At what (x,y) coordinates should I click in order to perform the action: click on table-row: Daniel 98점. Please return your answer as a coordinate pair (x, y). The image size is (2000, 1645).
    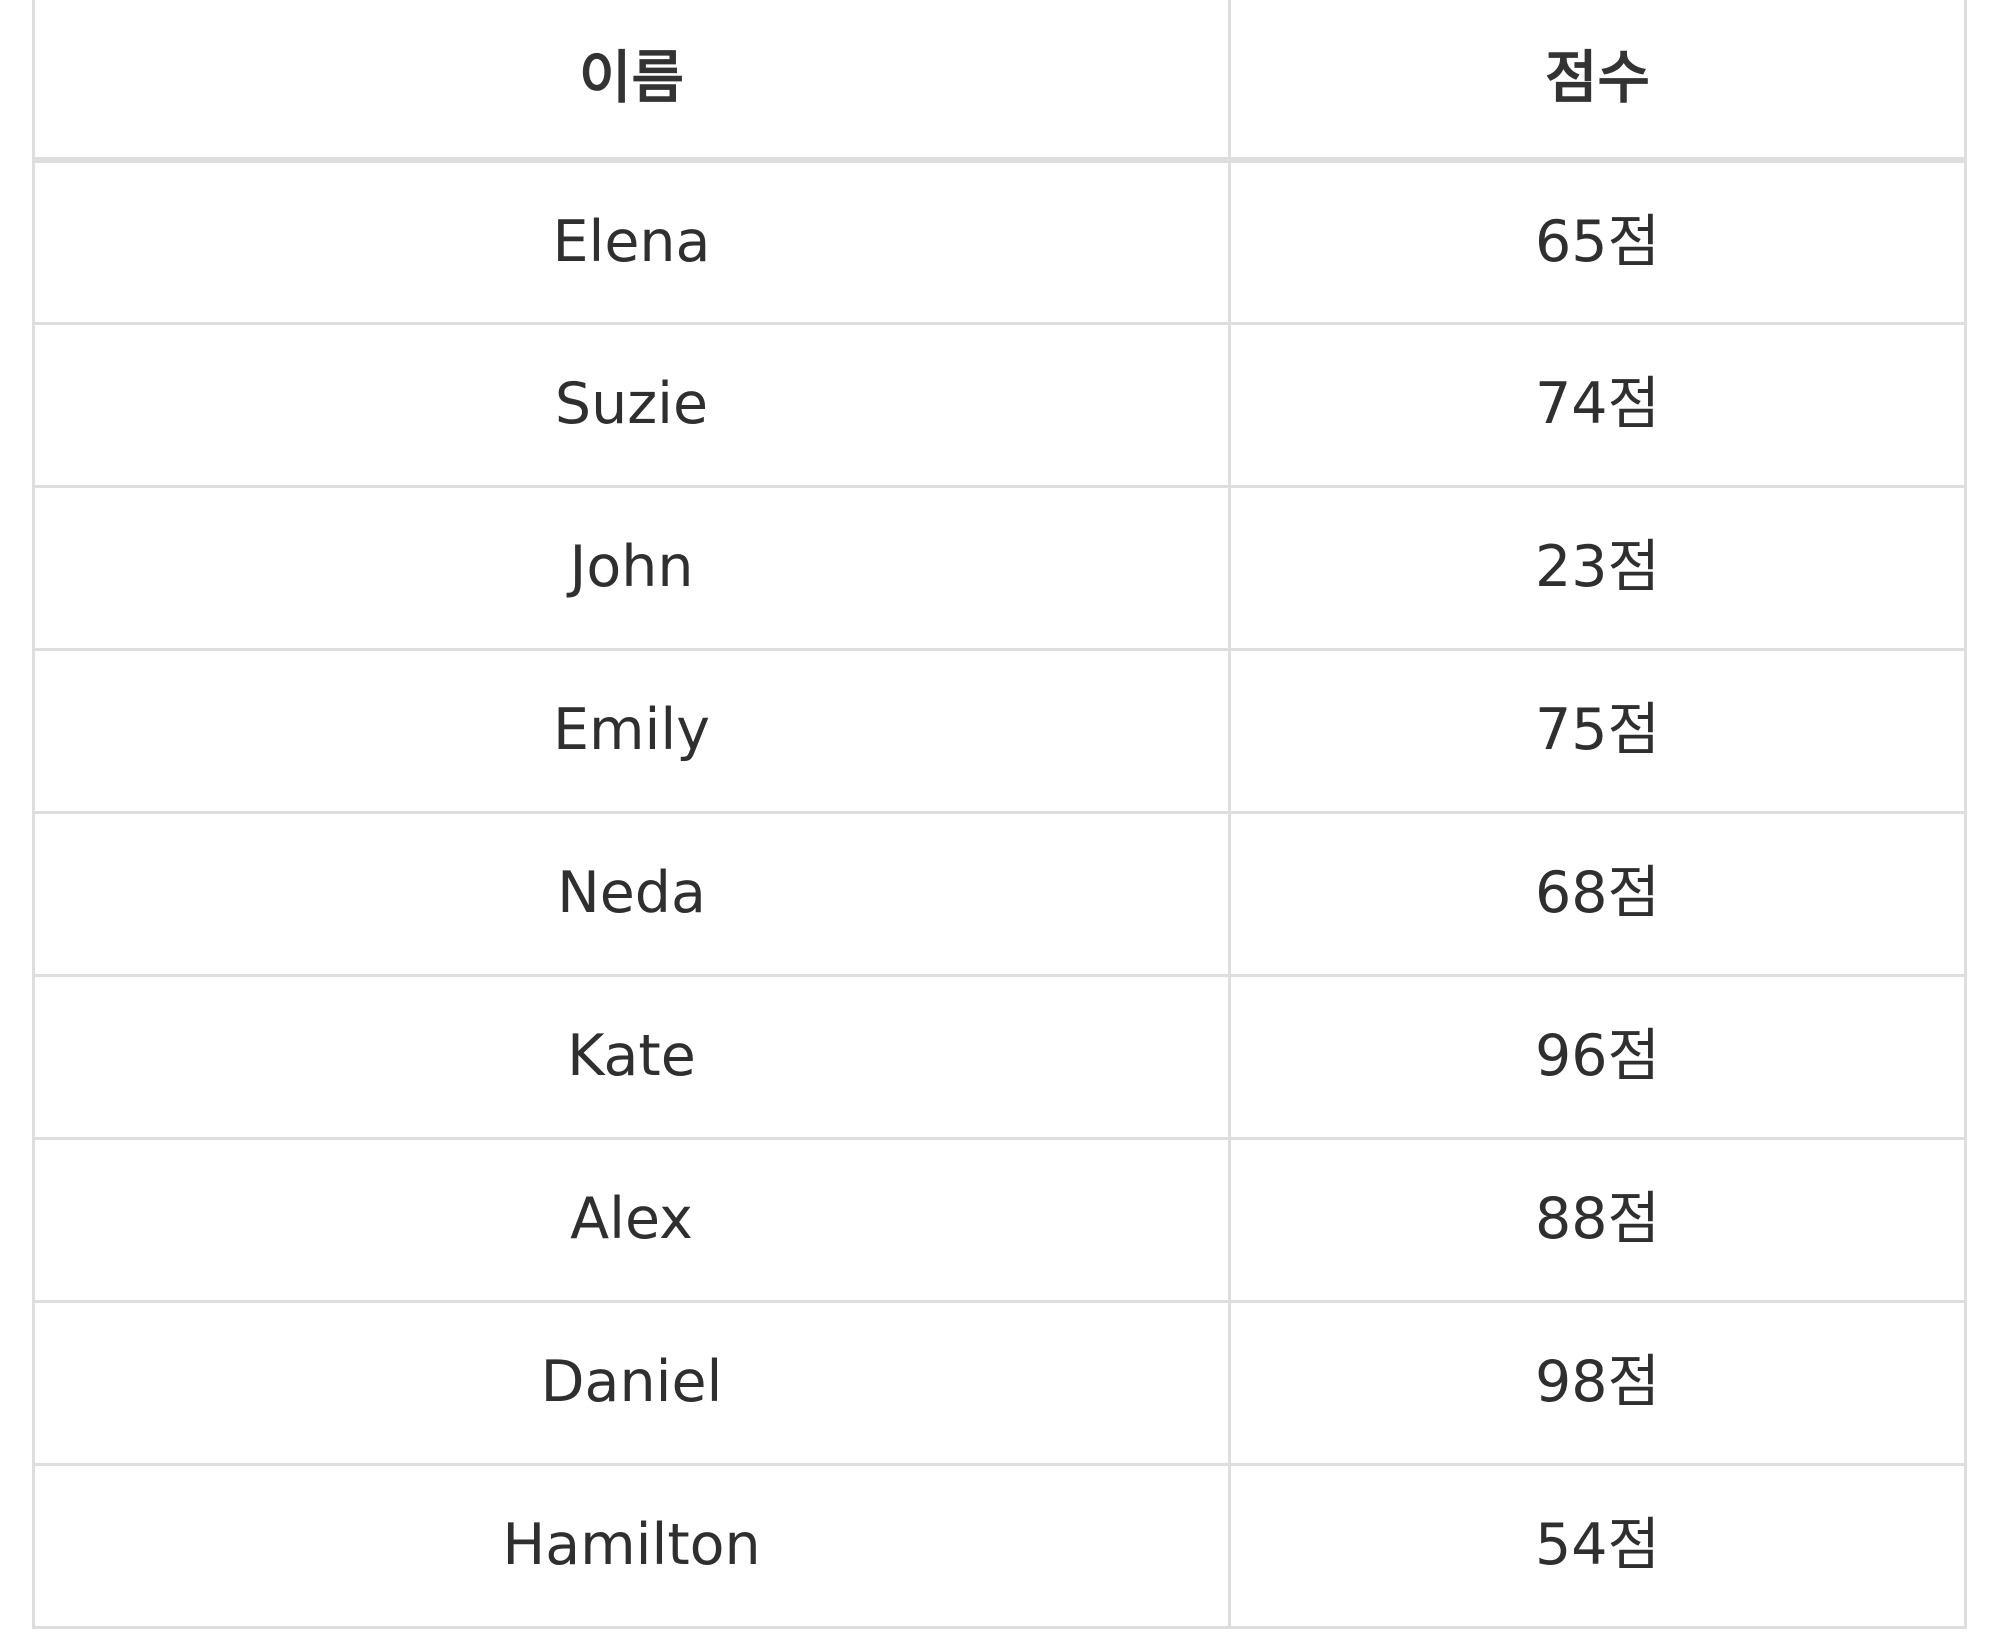
    Looking at the image, I should click on (1000, 1382).